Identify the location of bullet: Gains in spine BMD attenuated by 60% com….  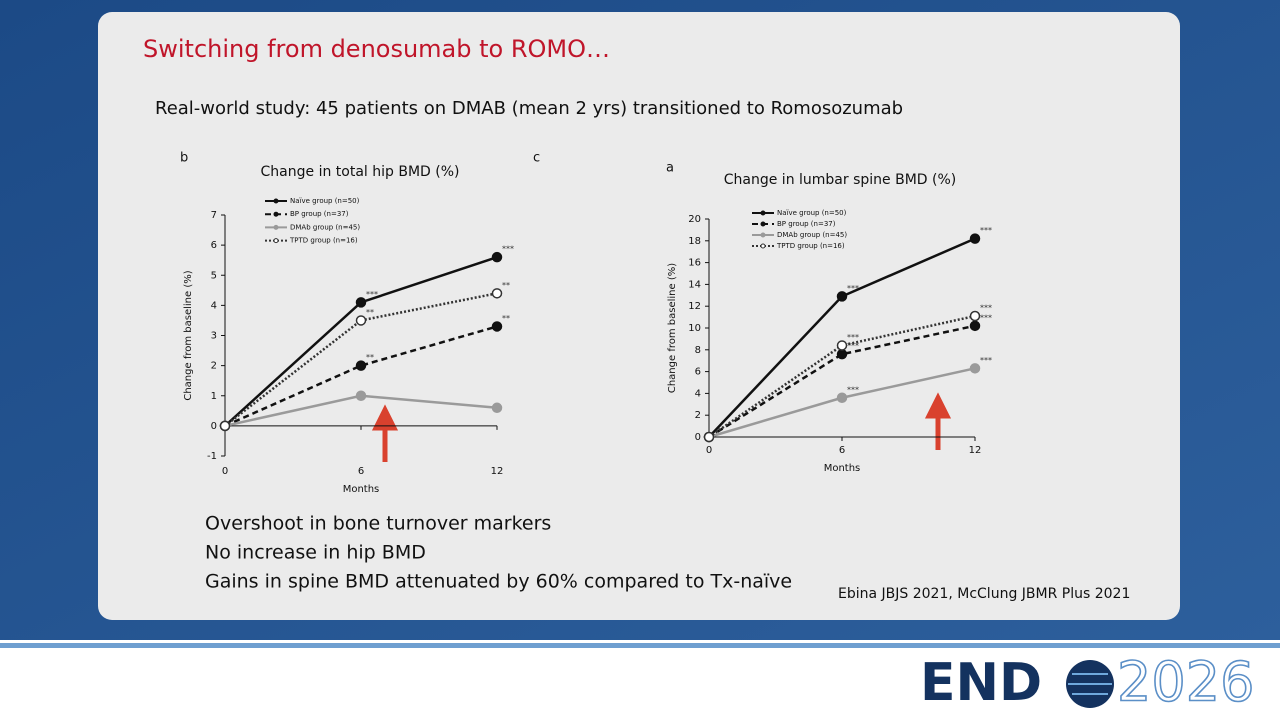
(498, 582).